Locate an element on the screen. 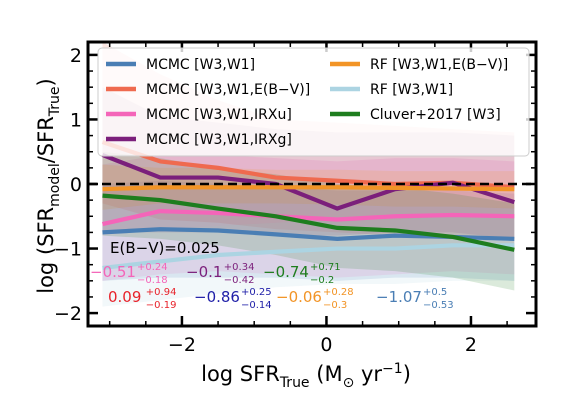  legend-label-rf-w3-w1-e-b-v: RF [W3,W1,E(B−V)] is located at coordinates (439, 65).